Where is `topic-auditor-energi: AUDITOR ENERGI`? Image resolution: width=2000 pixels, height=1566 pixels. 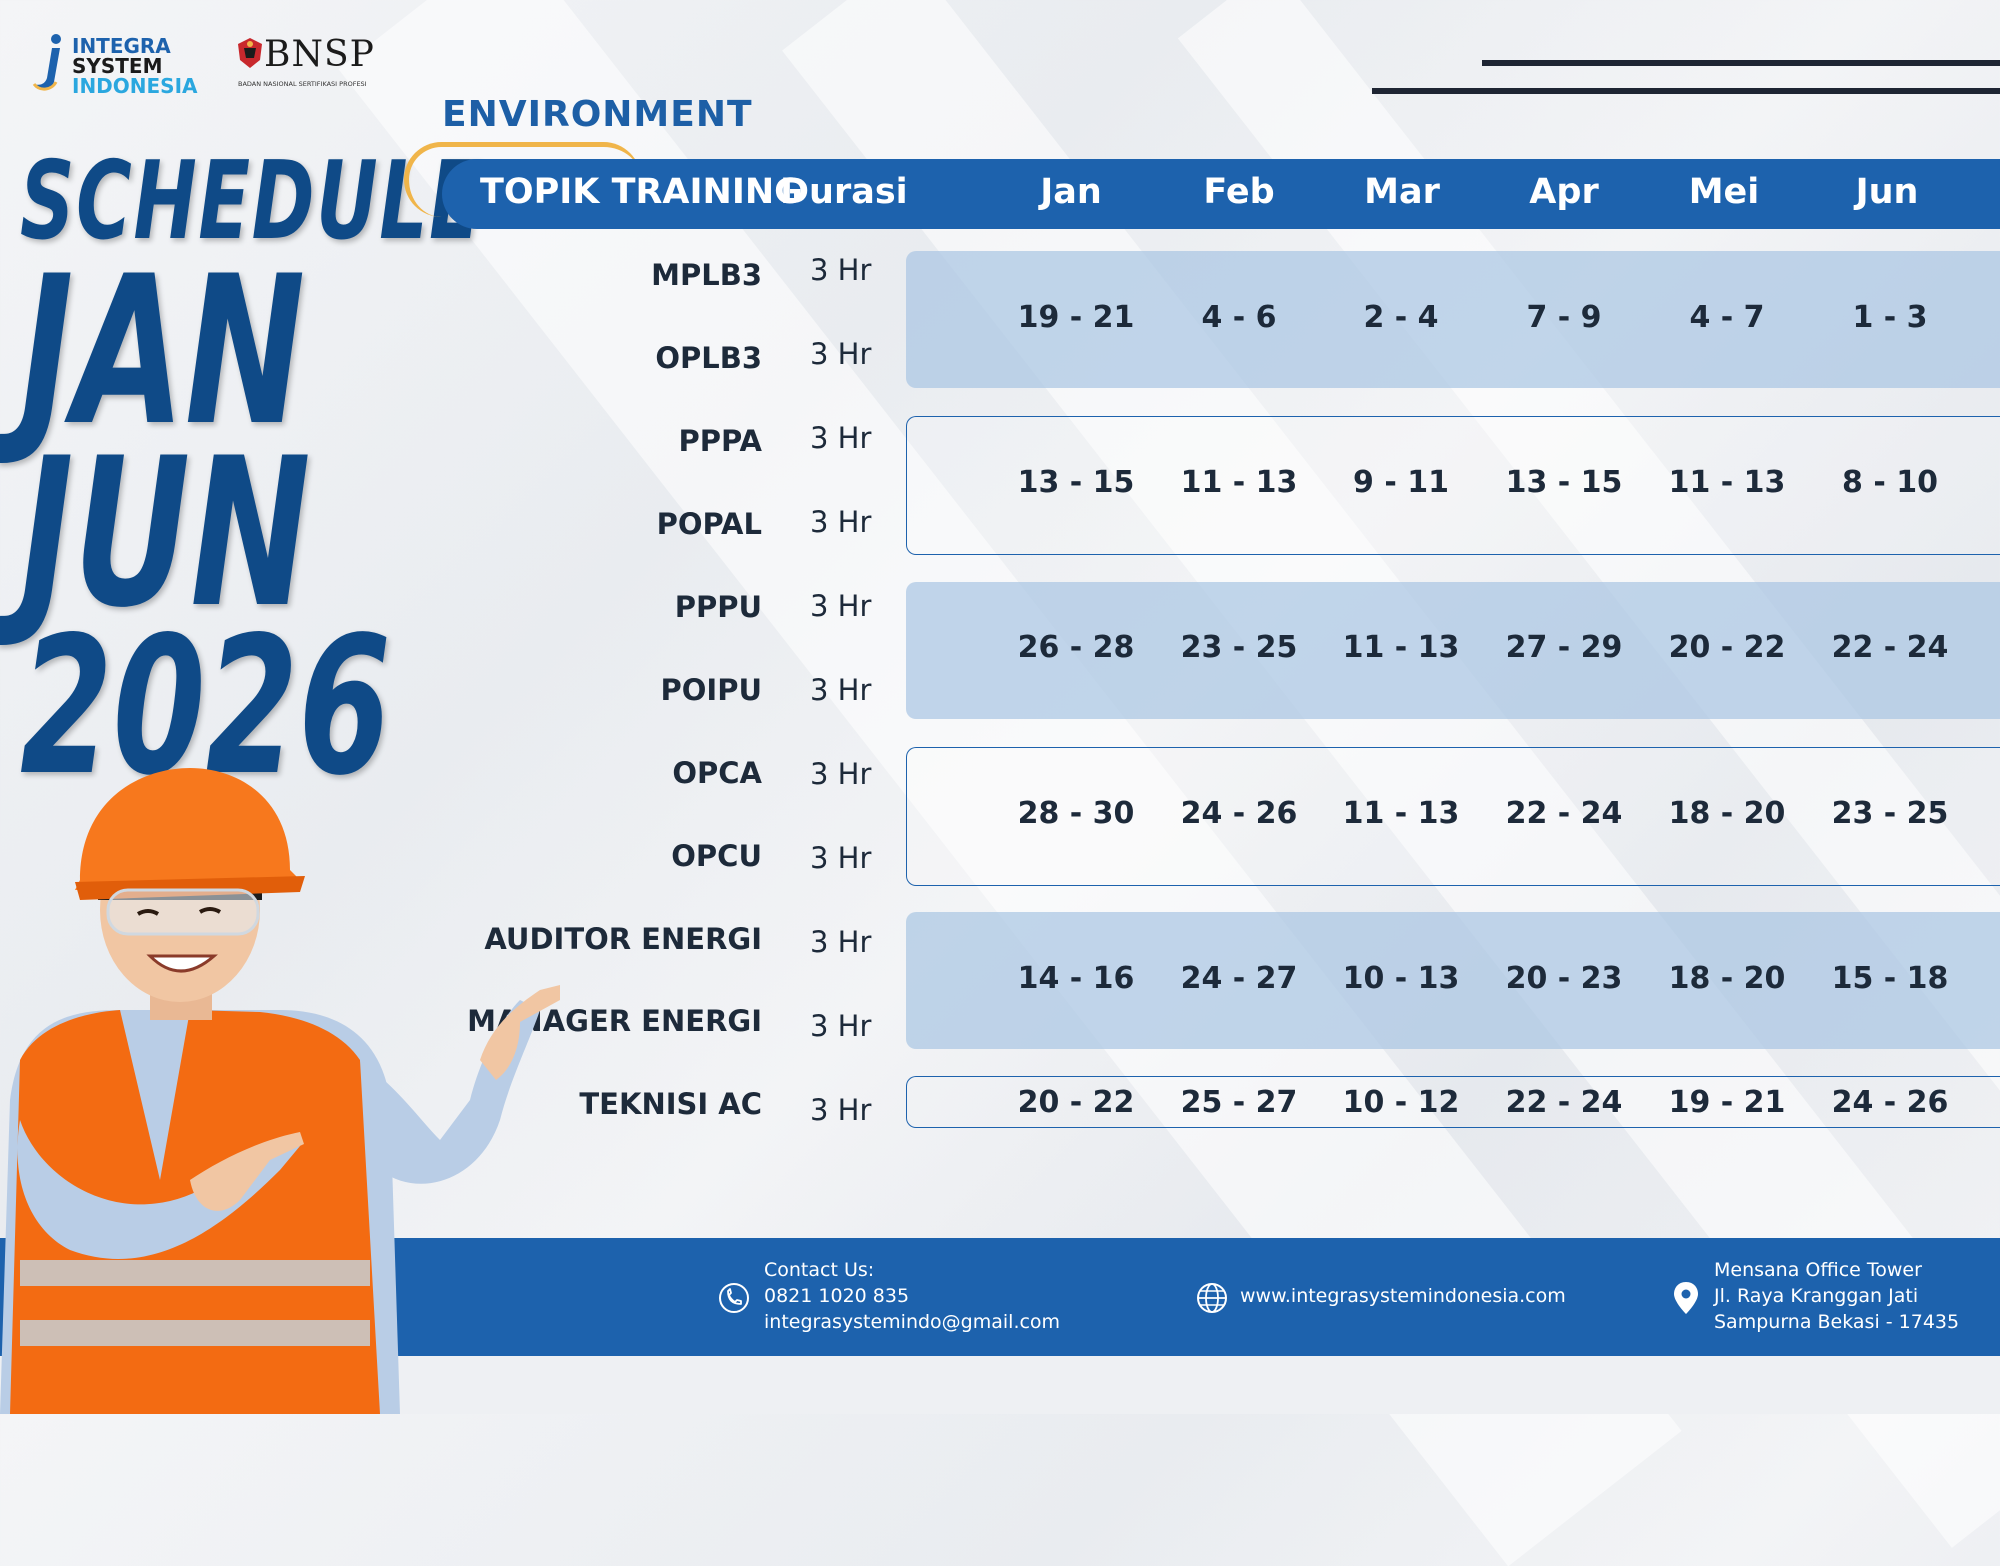
topic-auditor-energi: AUDITOR ENERGI is located at coordinates (623, 939).